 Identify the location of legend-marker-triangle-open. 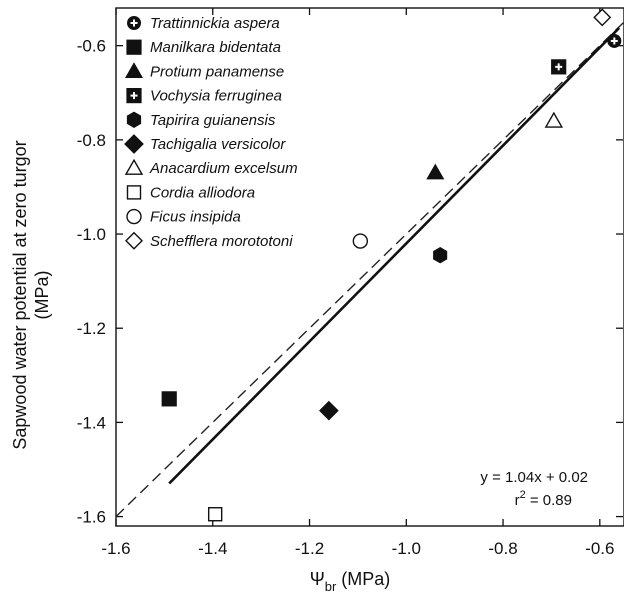
(134, 166).